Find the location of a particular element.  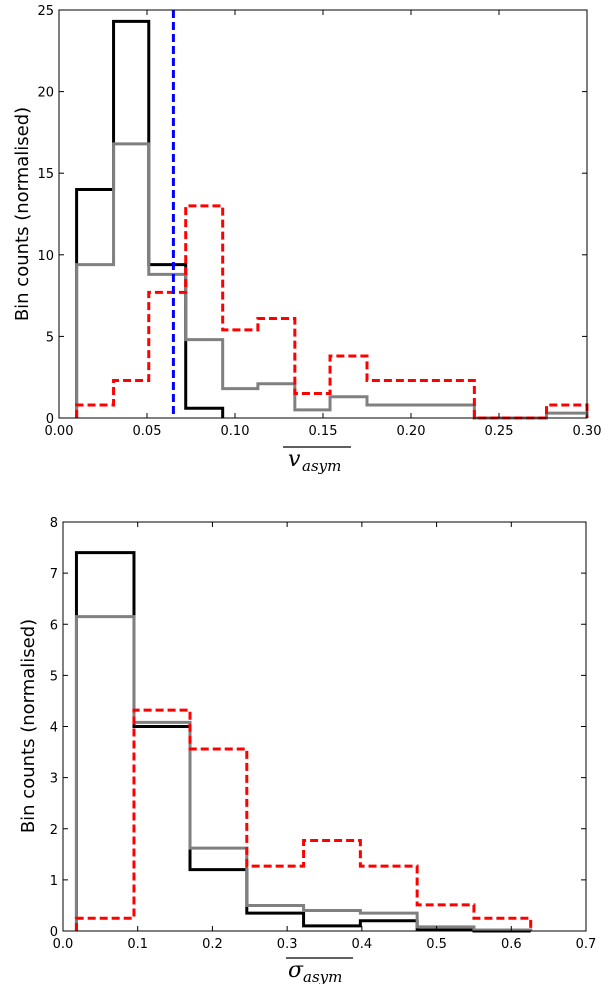

top-y-tick-label: 25 is located at coordinates (45, 11).